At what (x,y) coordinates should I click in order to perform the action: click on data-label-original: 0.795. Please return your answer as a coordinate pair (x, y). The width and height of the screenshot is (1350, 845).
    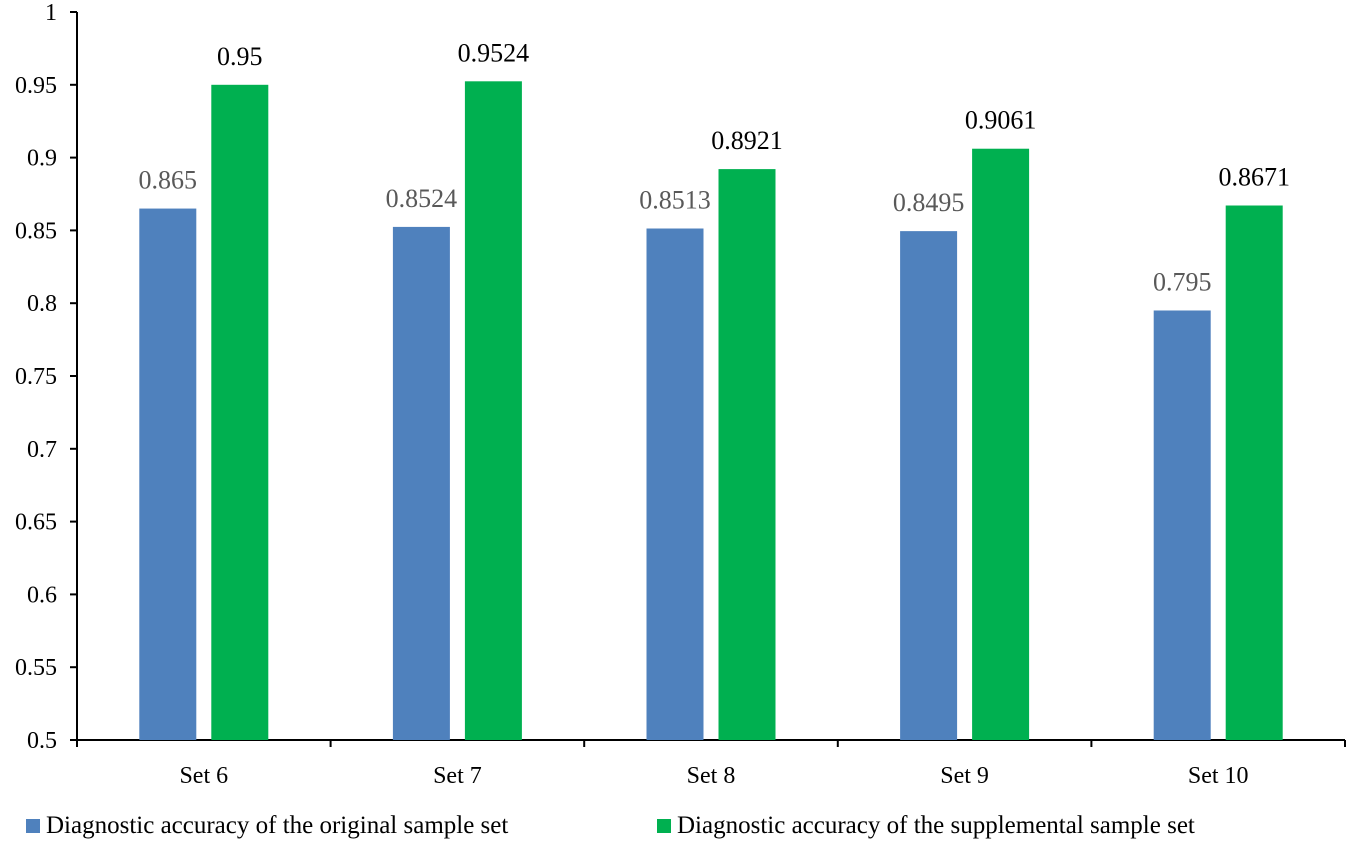
    Looking at the image, I should click on (1182, 281).